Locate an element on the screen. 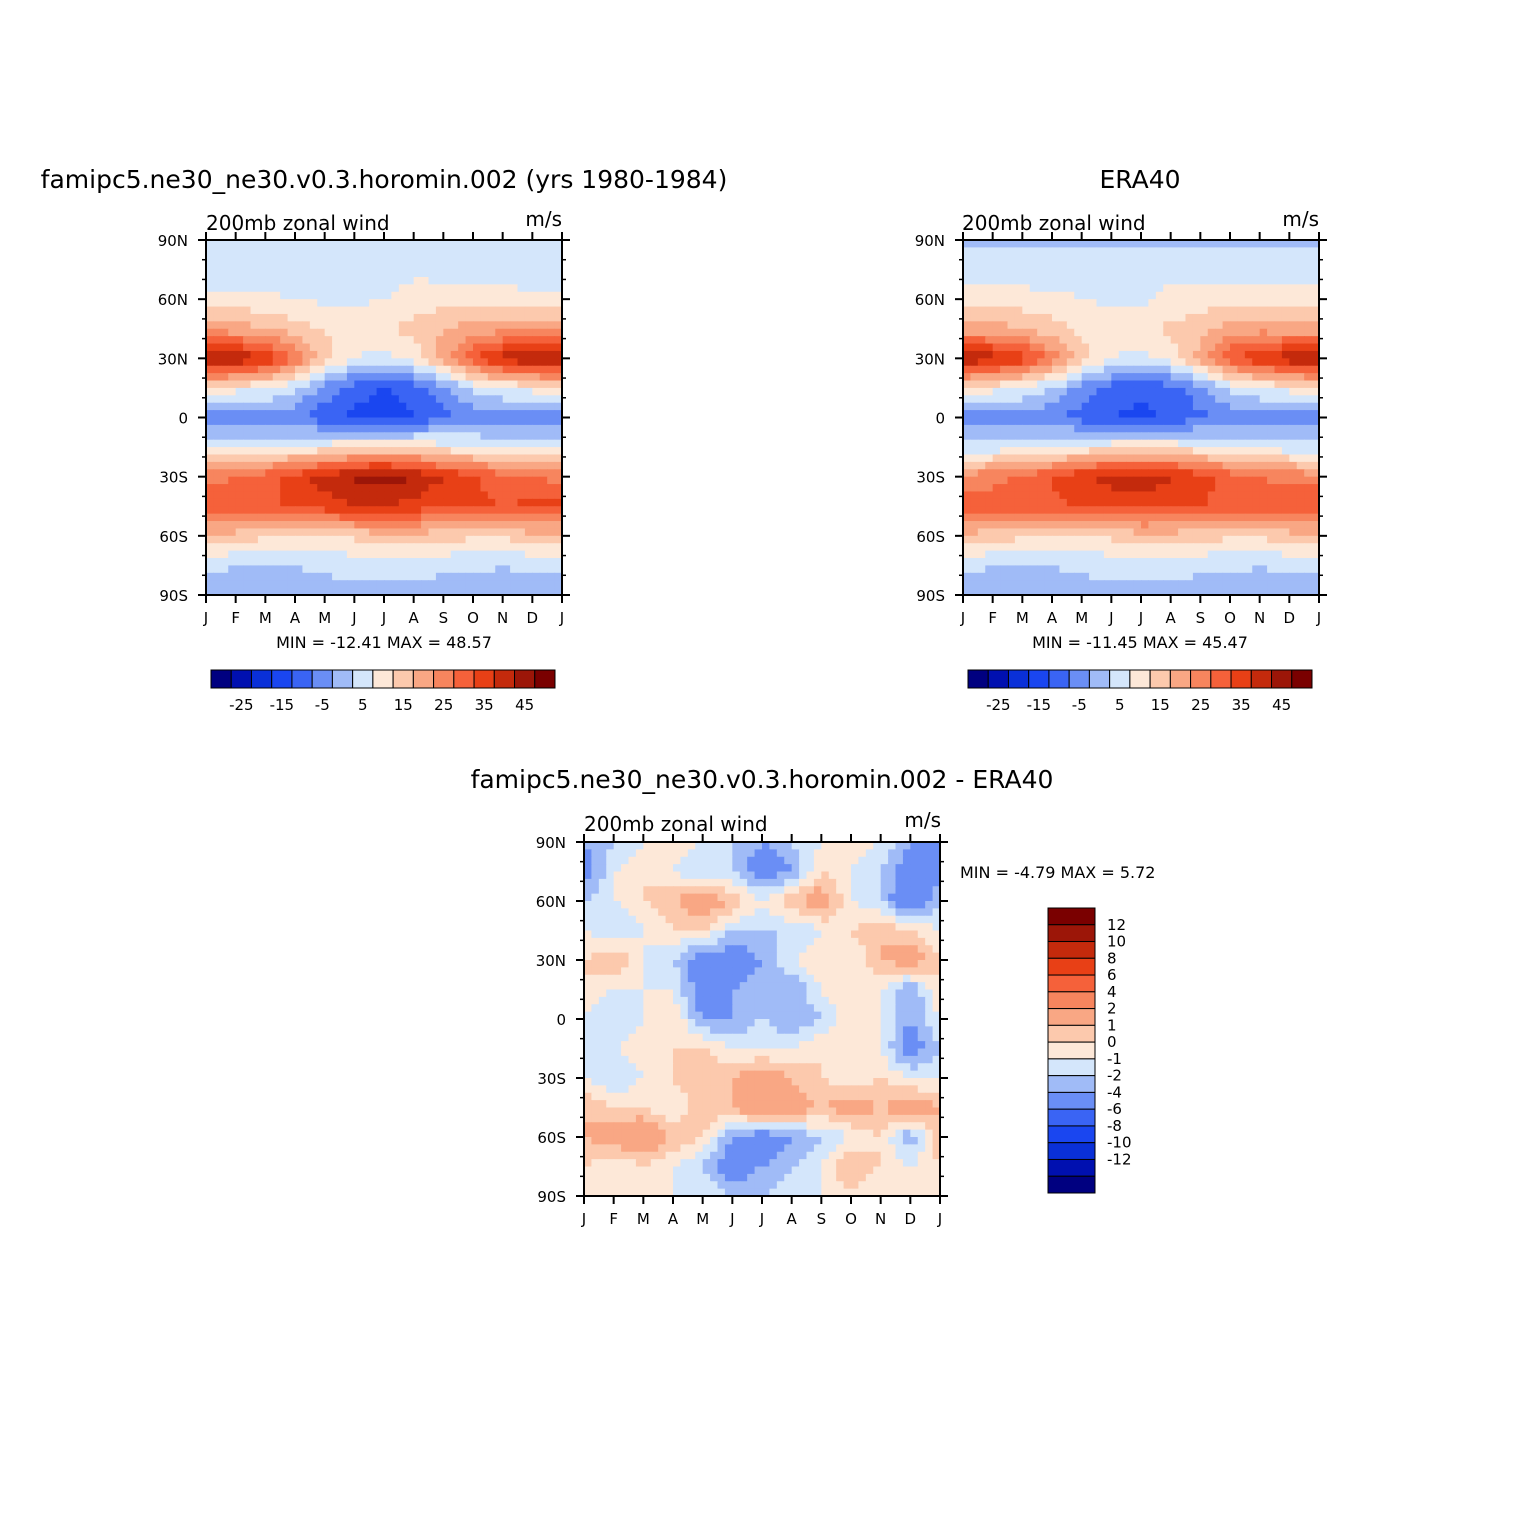 The height and width of the screenshot is (1524, 1524). colorbar-label: -25 is located at coordinates (998, 705).